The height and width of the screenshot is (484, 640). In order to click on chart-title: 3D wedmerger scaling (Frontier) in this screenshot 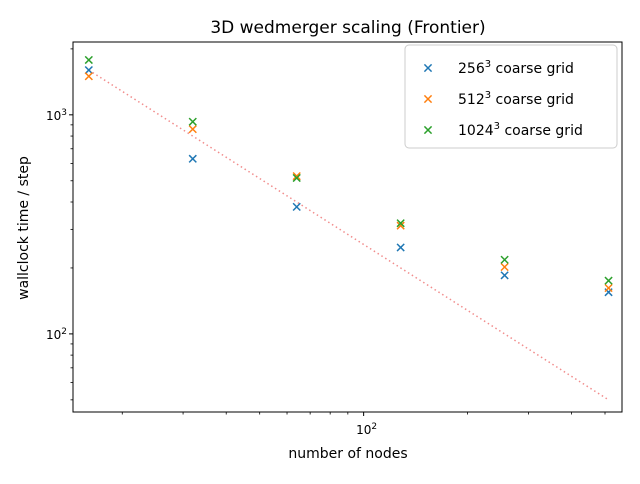, I will do `click(347, 28)`.